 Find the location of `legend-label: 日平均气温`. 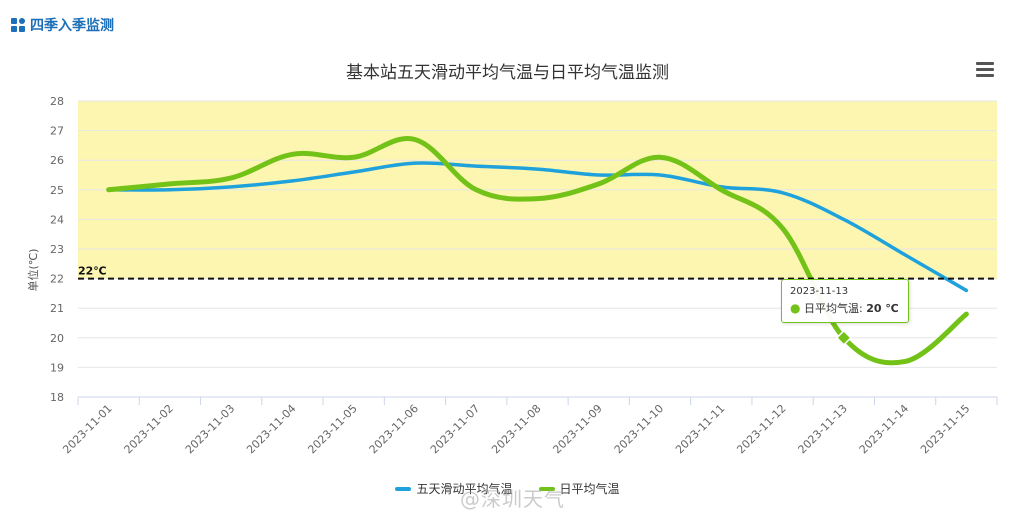

legend-label: 日平均气温 is located at coordinates (589, 489).